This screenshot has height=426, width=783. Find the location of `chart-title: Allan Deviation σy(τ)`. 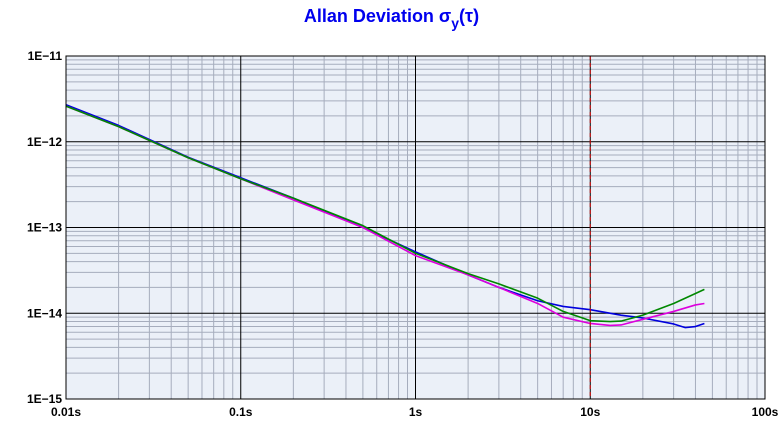

chart-title: Allan Deviation σy(τ) is located at coordinates (391, 18).